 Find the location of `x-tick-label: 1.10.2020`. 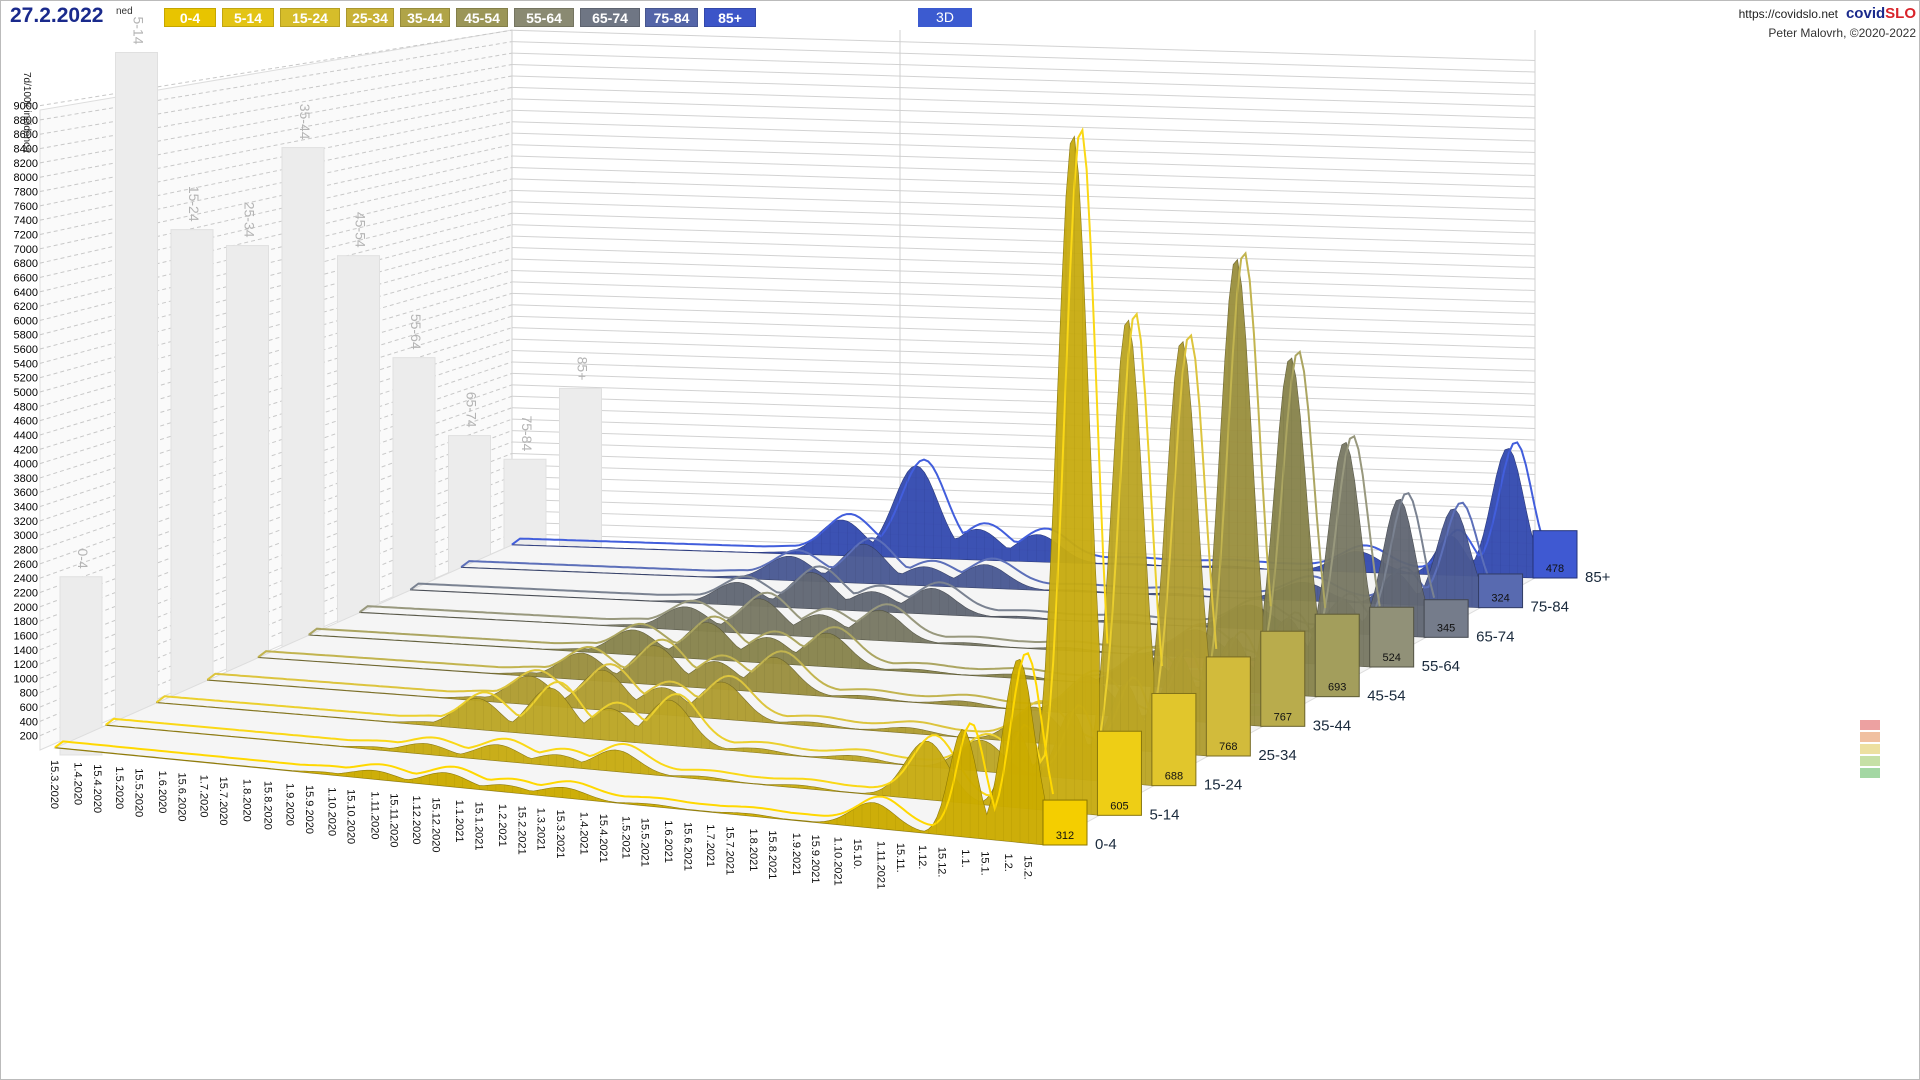

x-tick-label: 1.10.2020 is located at coordinates (331, 811).